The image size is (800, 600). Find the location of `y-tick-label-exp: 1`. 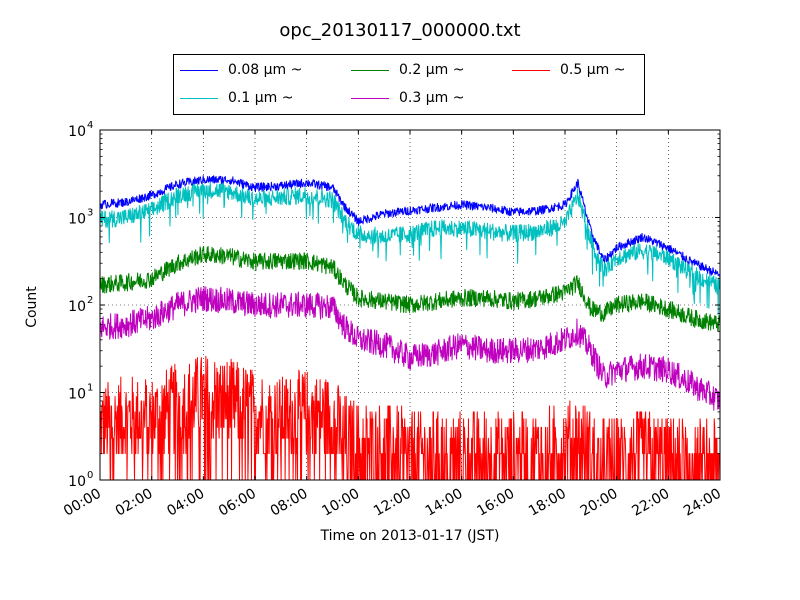

y-tick-label-exp: 1 is located at coordinates (90, 388).